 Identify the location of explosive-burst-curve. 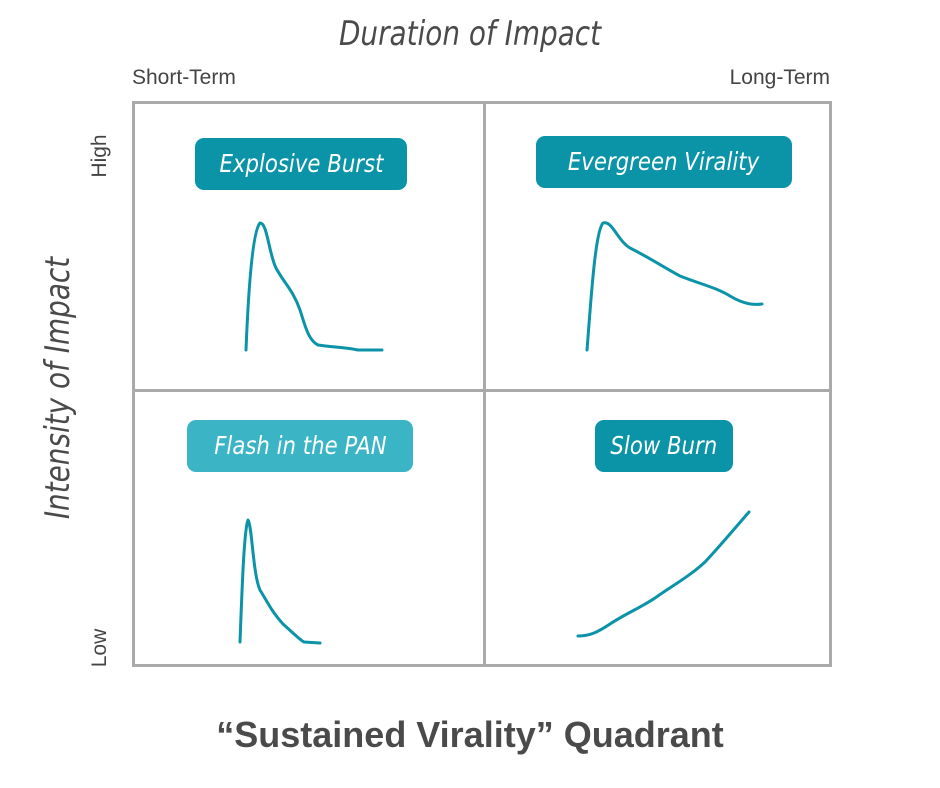
(314, 286).